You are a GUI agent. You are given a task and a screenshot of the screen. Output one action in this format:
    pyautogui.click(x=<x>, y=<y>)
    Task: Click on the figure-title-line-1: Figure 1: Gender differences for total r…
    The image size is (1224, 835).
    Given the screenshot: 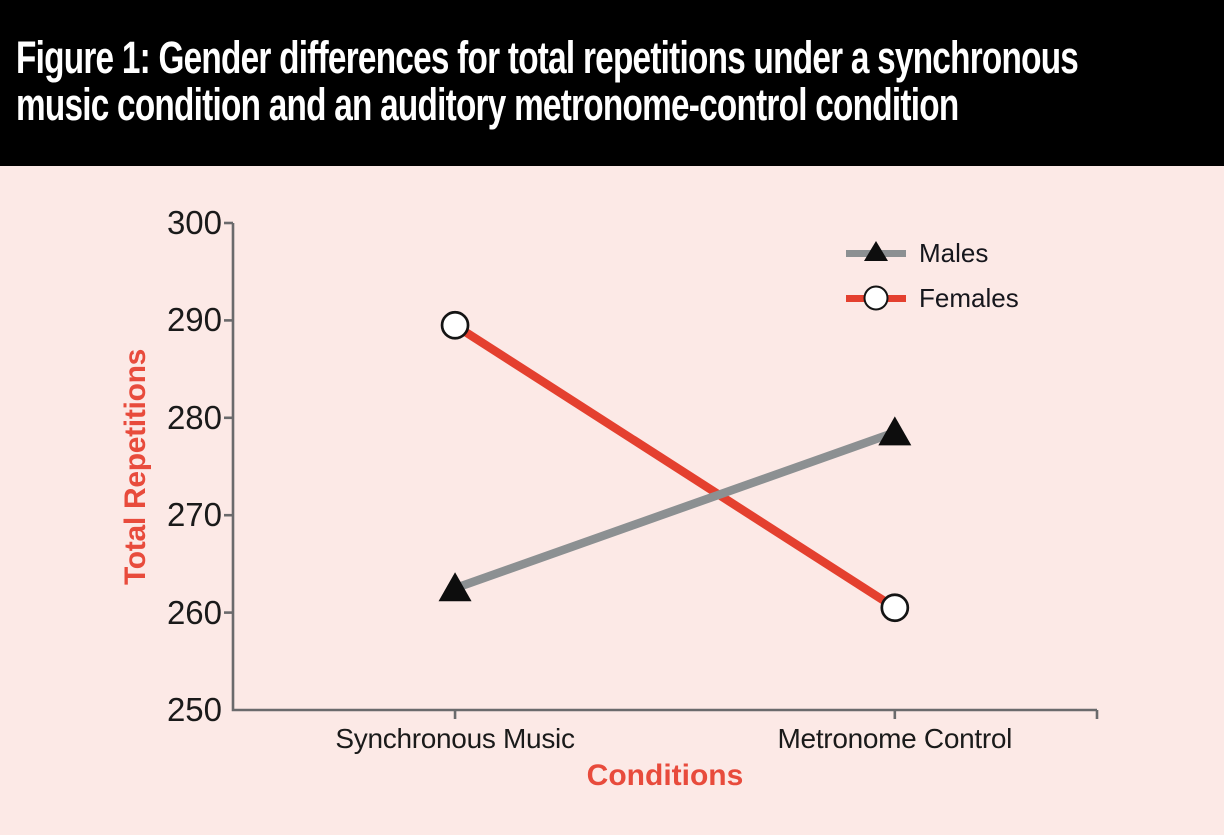 What is the action you would take?
    pyautogui.click(x=547, y=57)
    